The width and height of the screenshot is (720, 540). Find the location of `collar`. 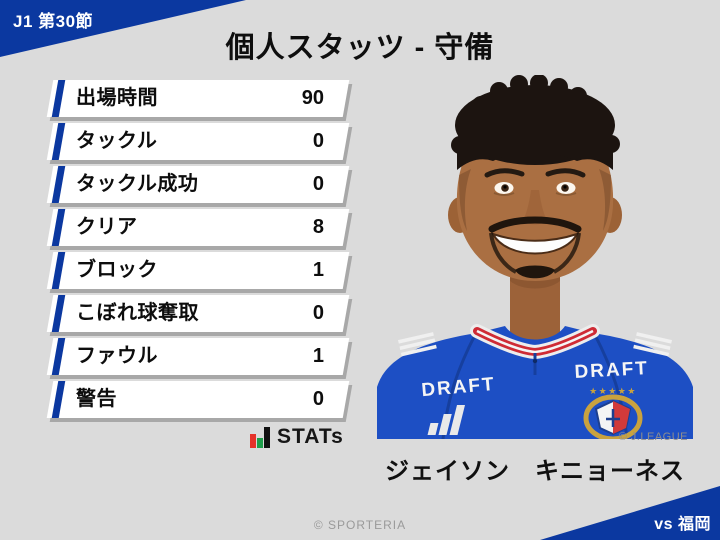

collar is located at coordinates (535, 349).